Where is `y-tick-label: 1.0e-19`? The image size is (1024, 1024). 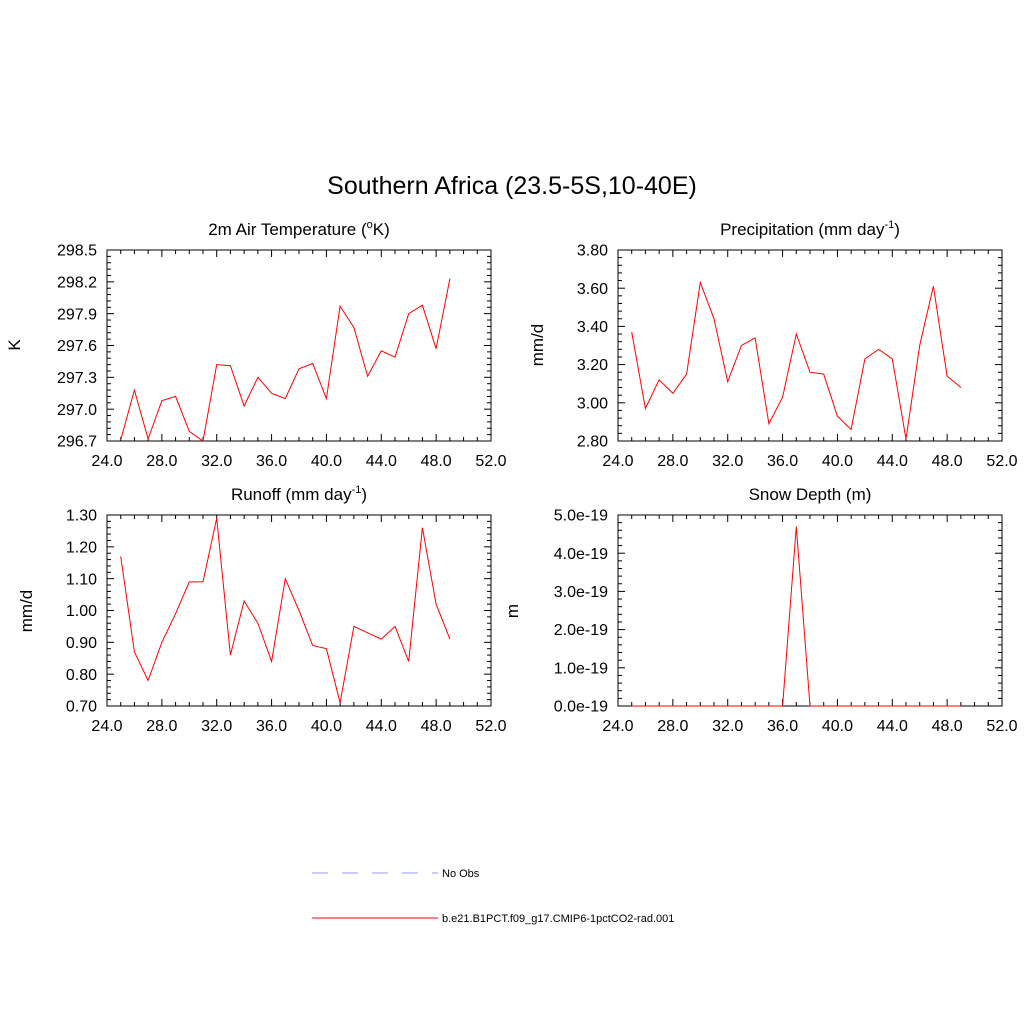 y-tick-label: 1.0e-19 is located at coordinates (581, 668).